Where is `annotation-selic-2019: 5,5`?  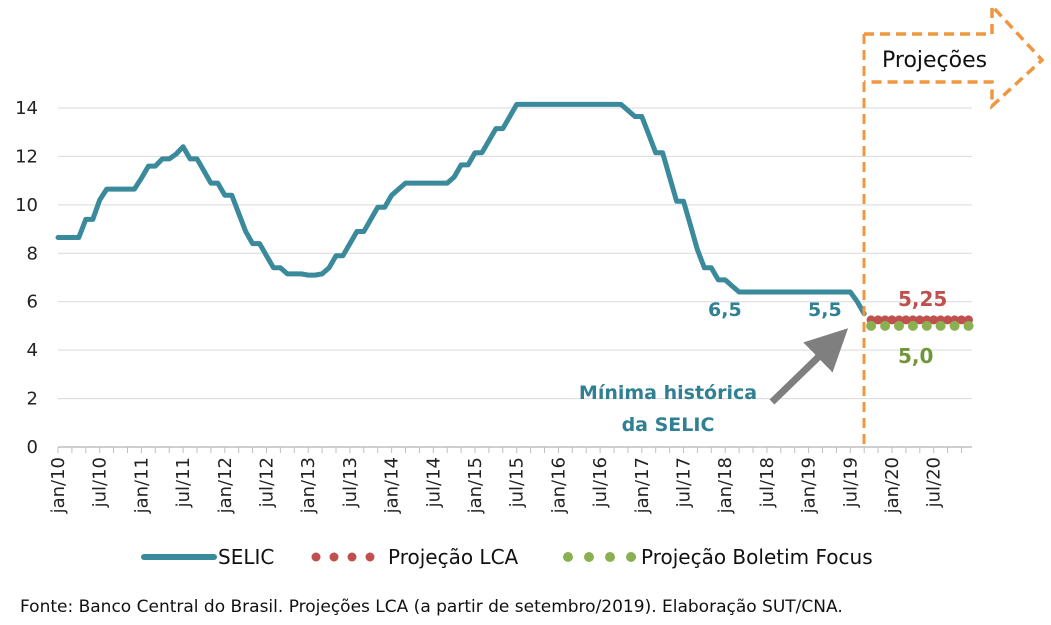
annotation-selic-2019: 5,5 is located at coordinates (825, 310).